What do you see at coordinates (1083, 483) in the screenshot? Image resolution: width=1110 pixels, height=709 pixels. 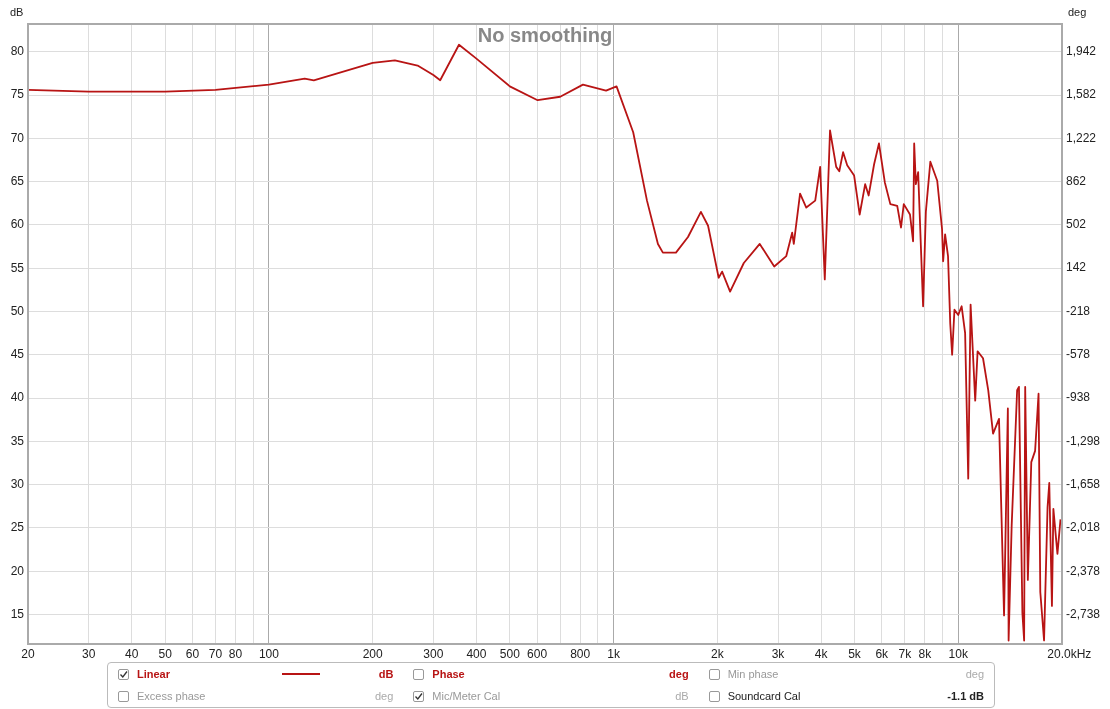 I see `y2-tick-label: -1,658` at bounding box center [1083, 483].